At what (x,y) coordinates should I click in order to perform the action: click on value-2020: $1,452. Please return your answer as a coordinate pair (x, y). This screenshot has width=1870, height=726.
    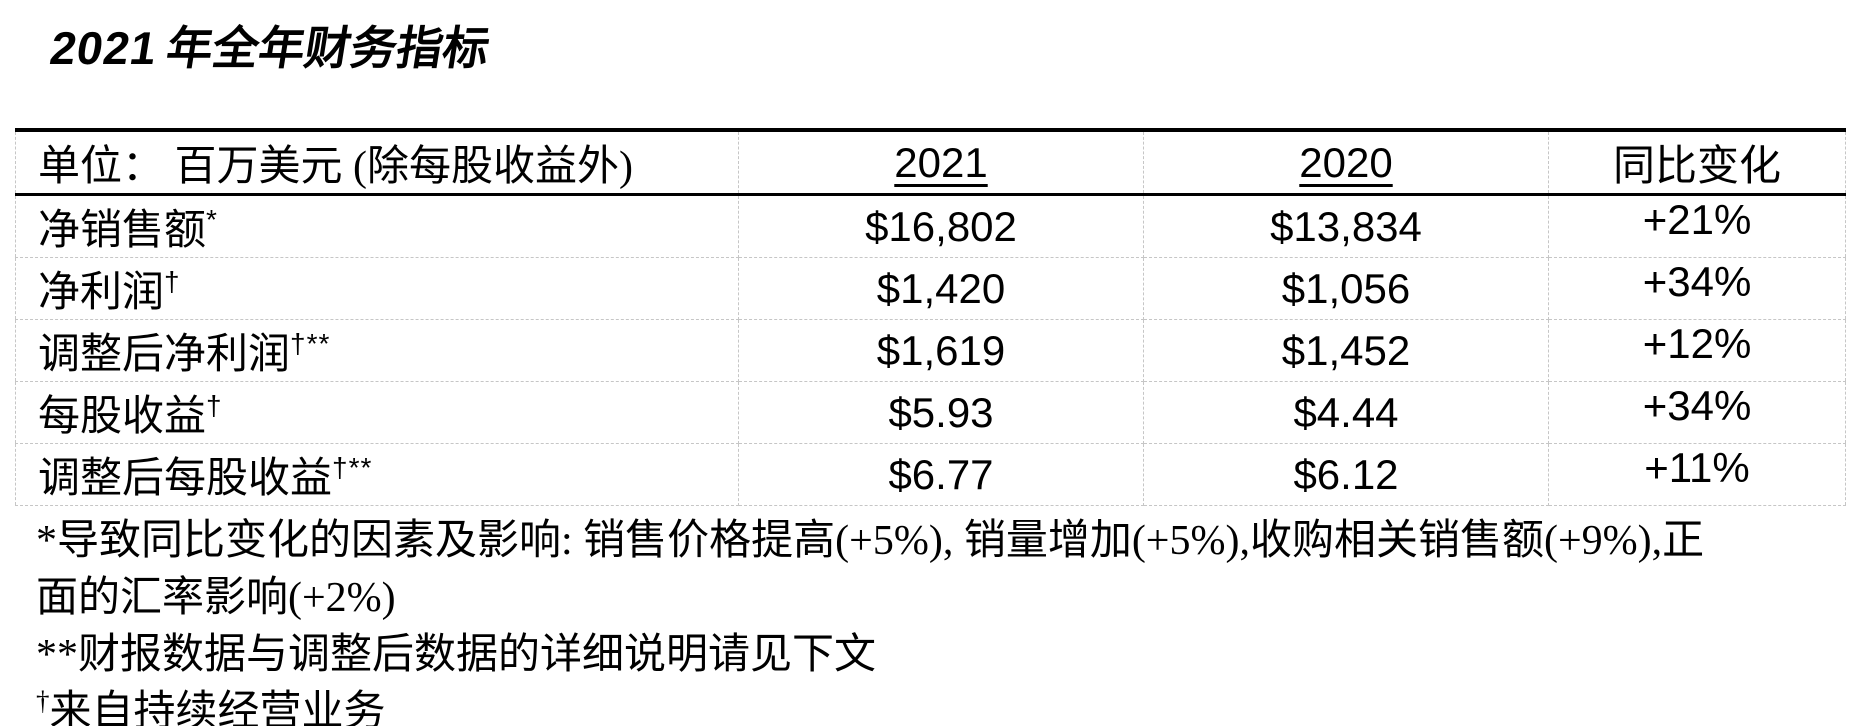
    Looking at the image, I should click on (1346, 350).